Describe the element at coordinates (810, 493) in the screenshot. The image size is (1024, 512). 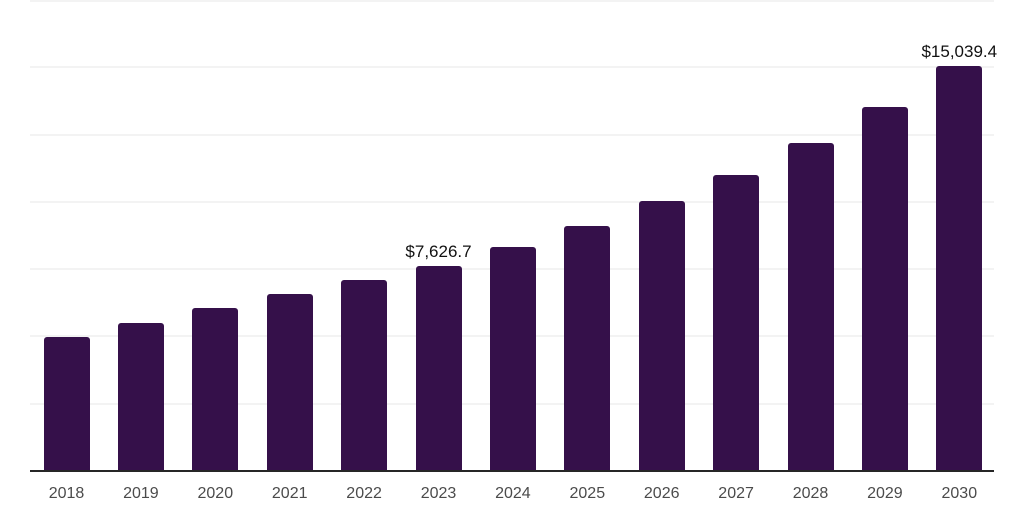
I see `x-tick-2028: 2028` at that location.